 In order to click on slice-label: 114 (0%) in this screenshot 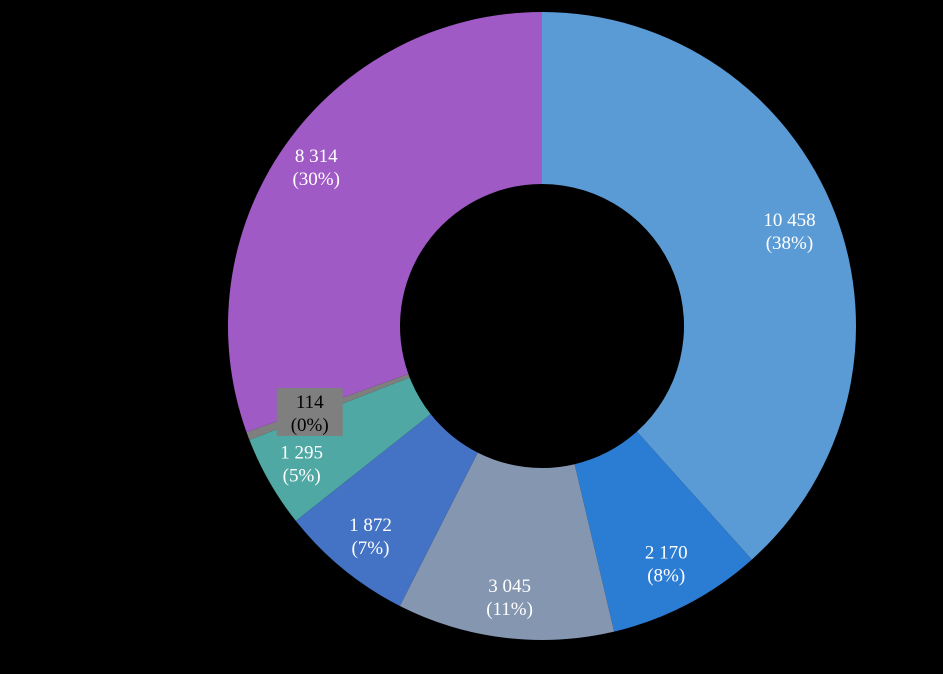, I will do `click(310, 414)`.